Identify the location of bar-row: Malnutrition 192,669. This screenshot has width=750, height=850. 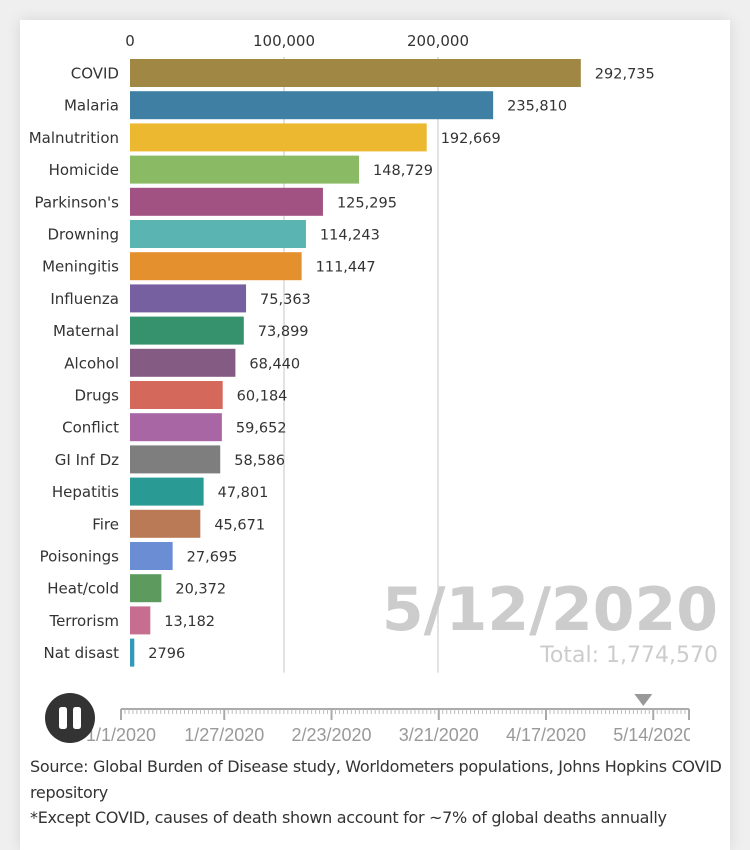
(265, 137).